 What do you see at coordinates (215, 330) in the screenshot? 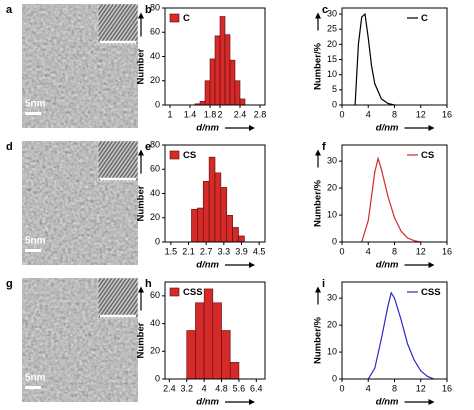
I see `plot-frame` at bounding box center [215, 330].